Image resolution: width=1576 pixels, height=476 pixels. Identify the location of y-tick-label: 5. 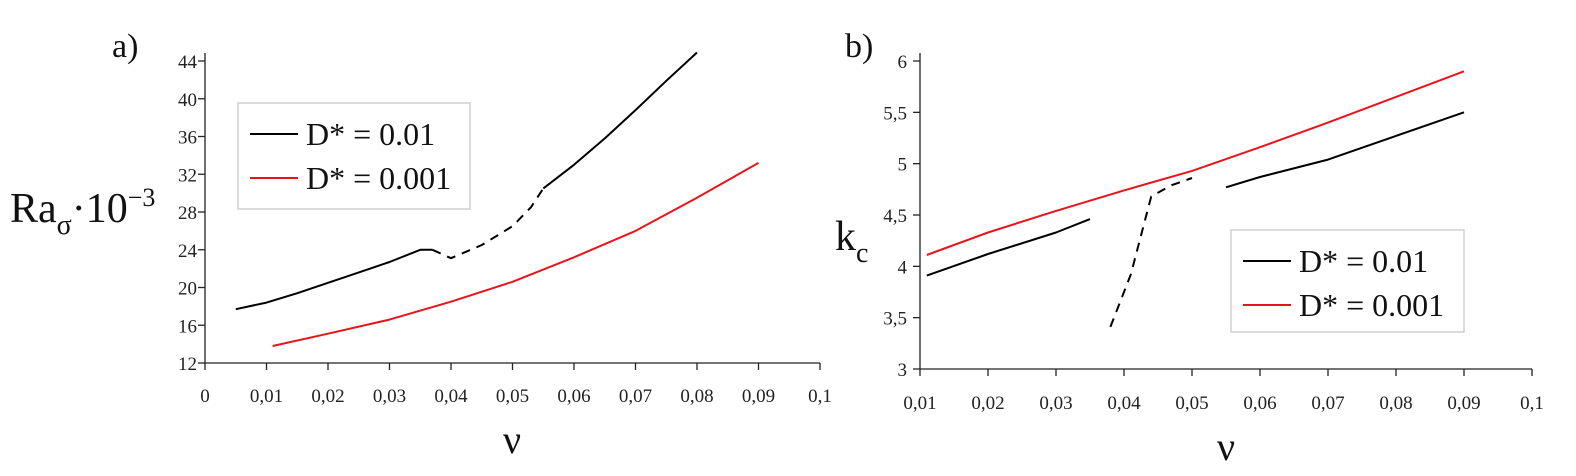
(903, 165).